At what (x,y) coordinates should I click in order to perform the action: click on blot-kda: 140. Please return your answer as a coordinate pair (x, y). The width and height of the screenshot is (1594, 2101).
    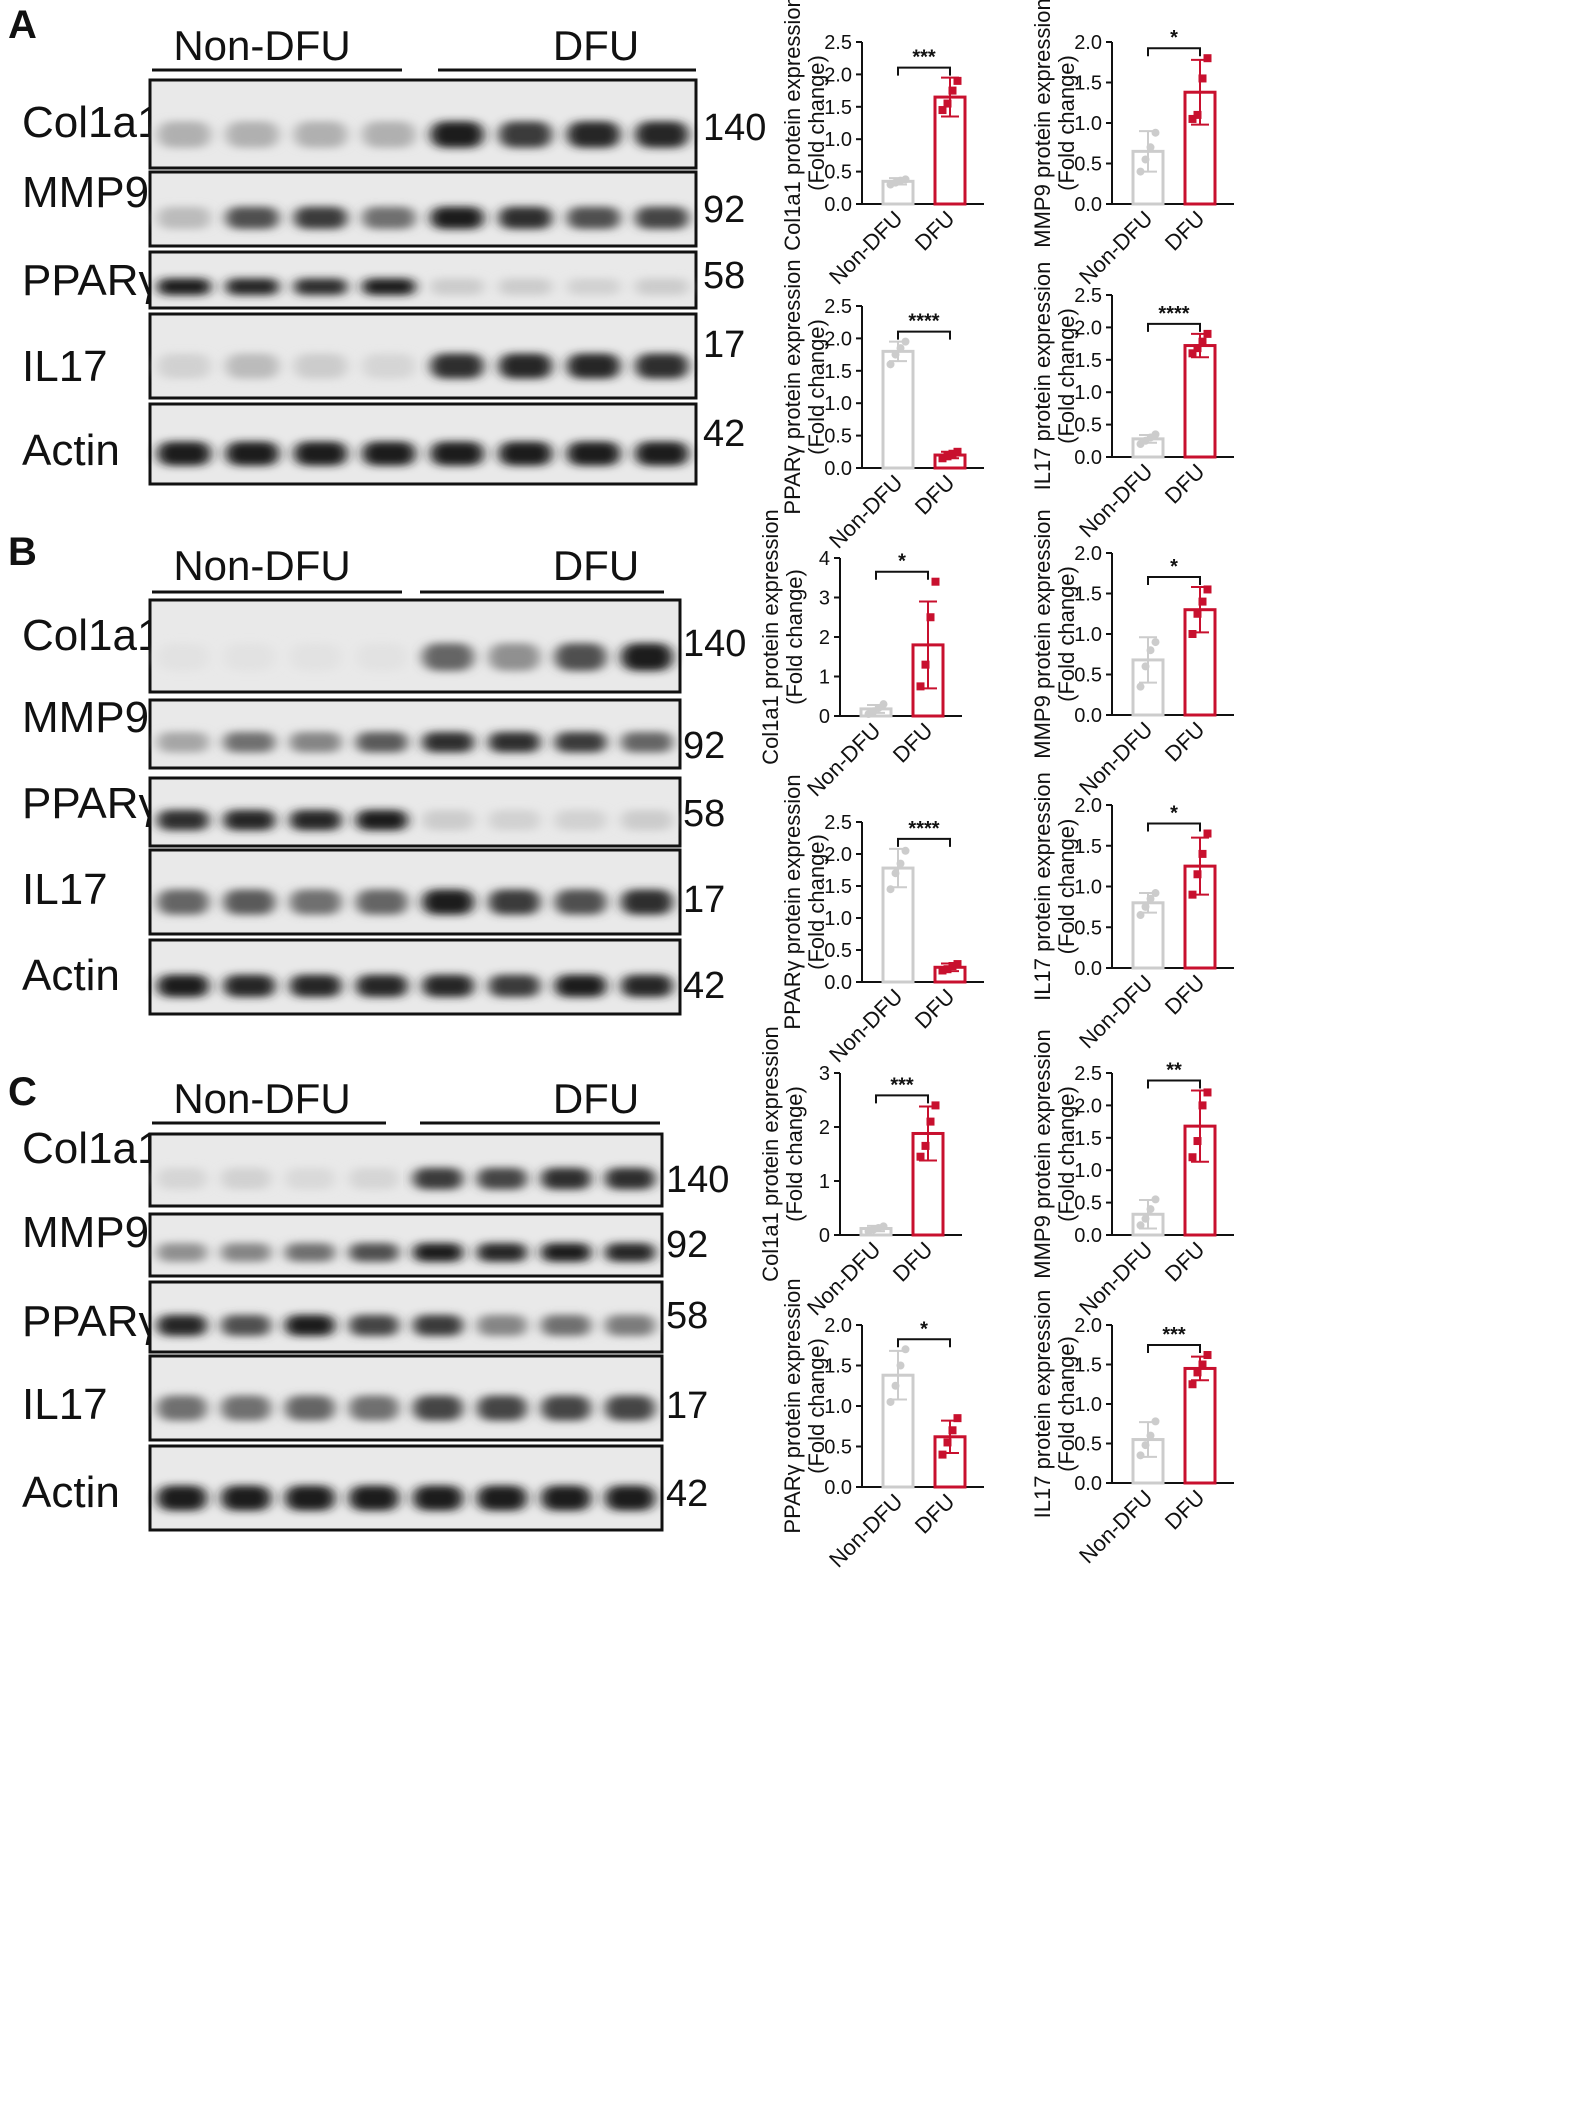
    Looking at the image, I should click on (697, 1180).